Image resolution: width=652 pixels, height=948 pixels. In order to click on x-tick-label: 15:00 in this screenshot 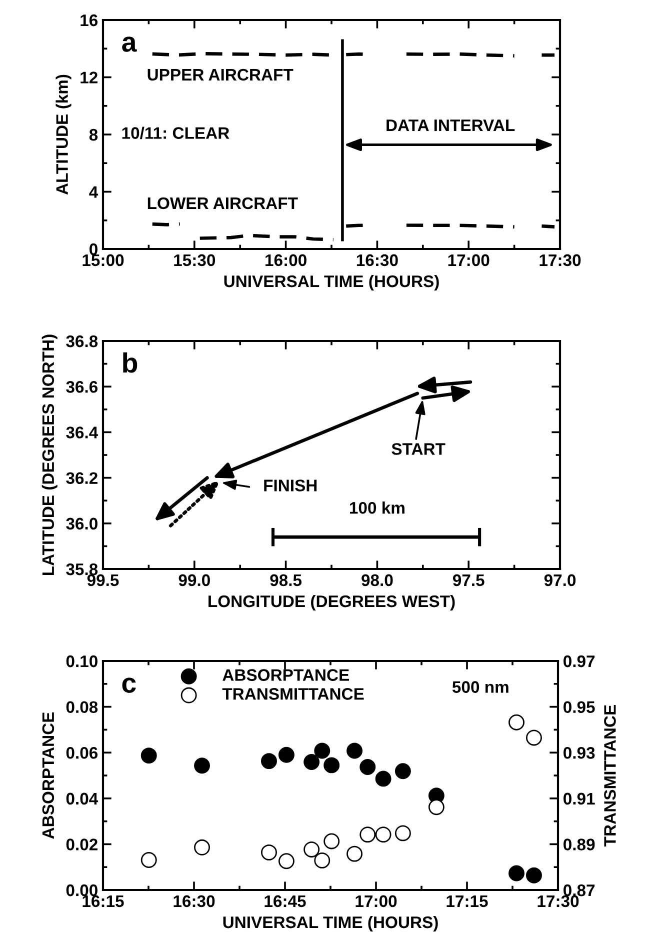, I will do `click(103, 260)`.